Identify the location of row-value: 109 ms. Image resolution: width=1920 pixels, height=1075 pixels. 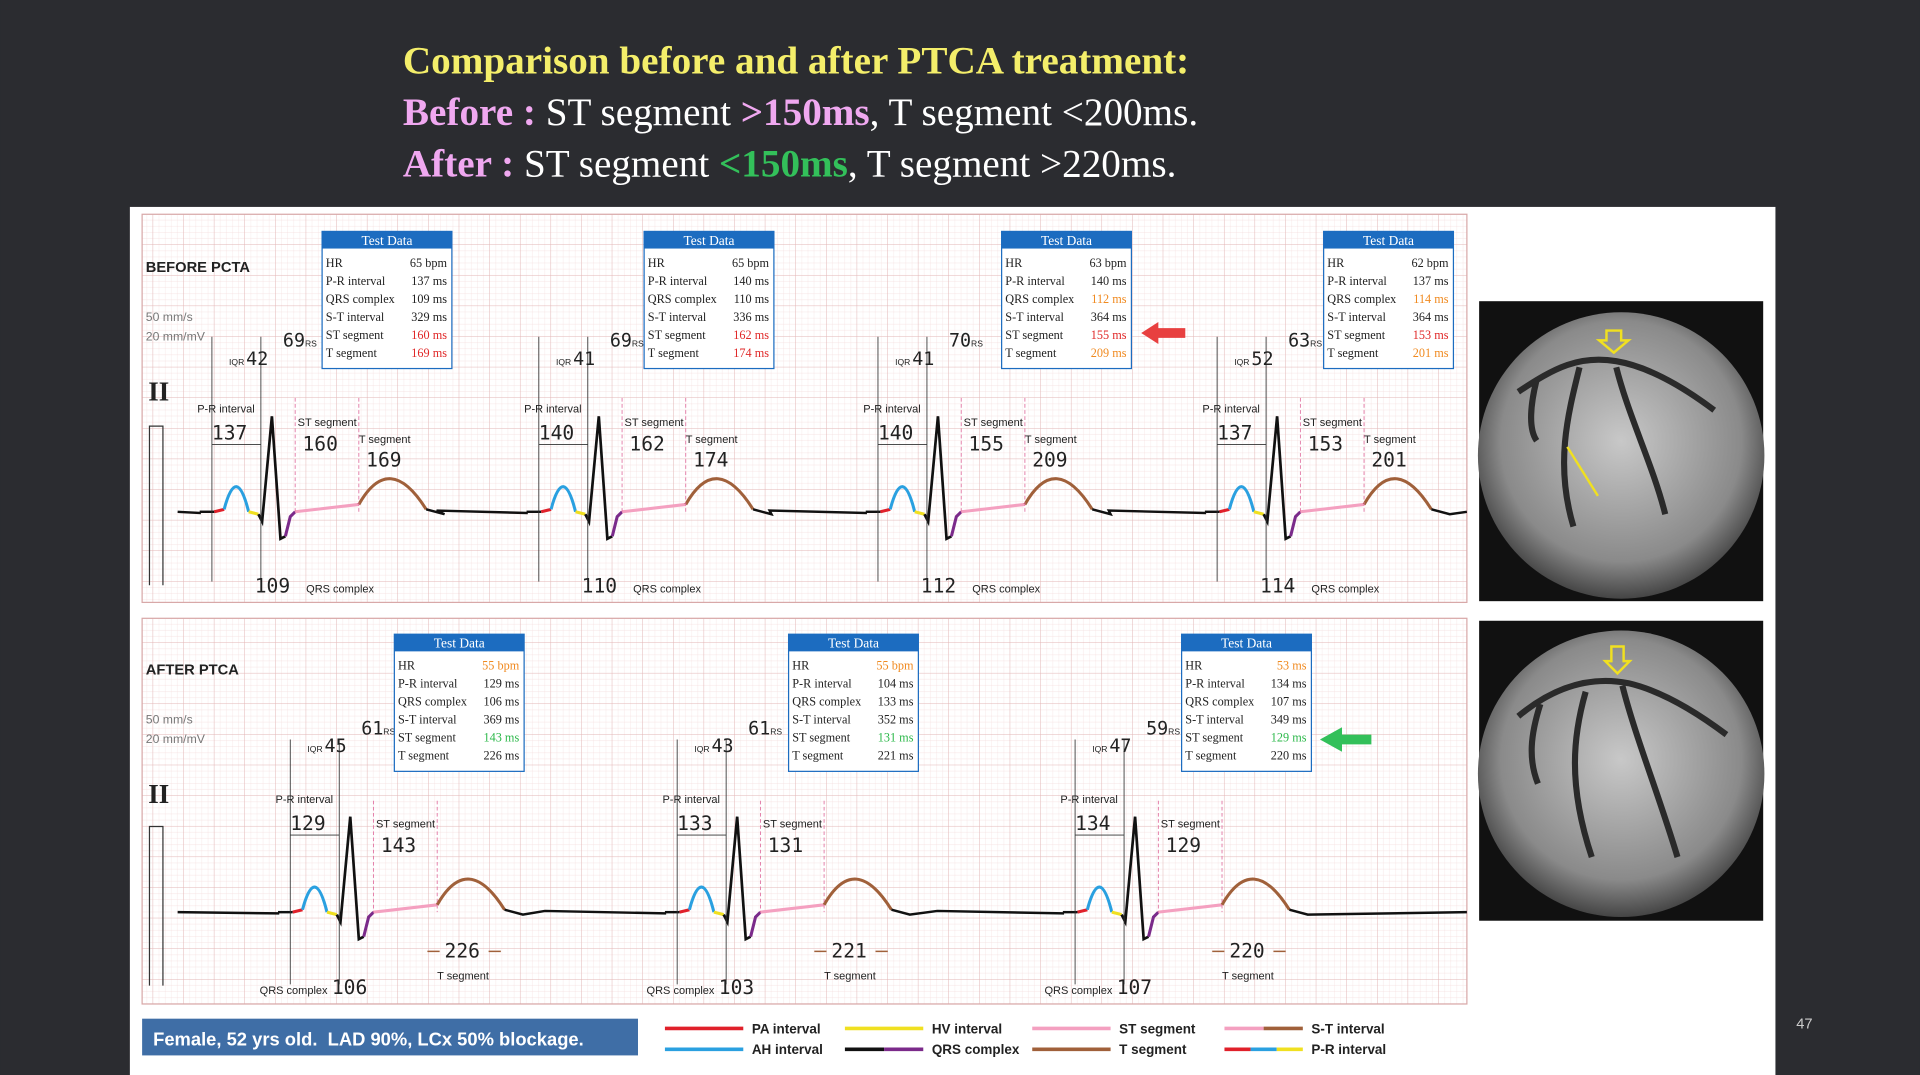
(429, 299).